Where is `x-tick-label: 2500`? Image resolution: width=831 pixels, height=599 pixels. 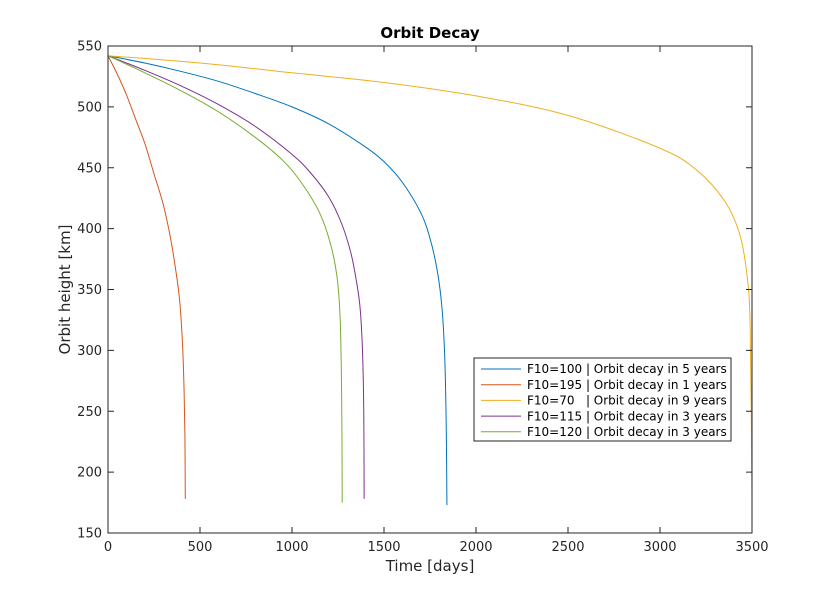
x-tick-label: 2500 is located at coordinates (567, 547).